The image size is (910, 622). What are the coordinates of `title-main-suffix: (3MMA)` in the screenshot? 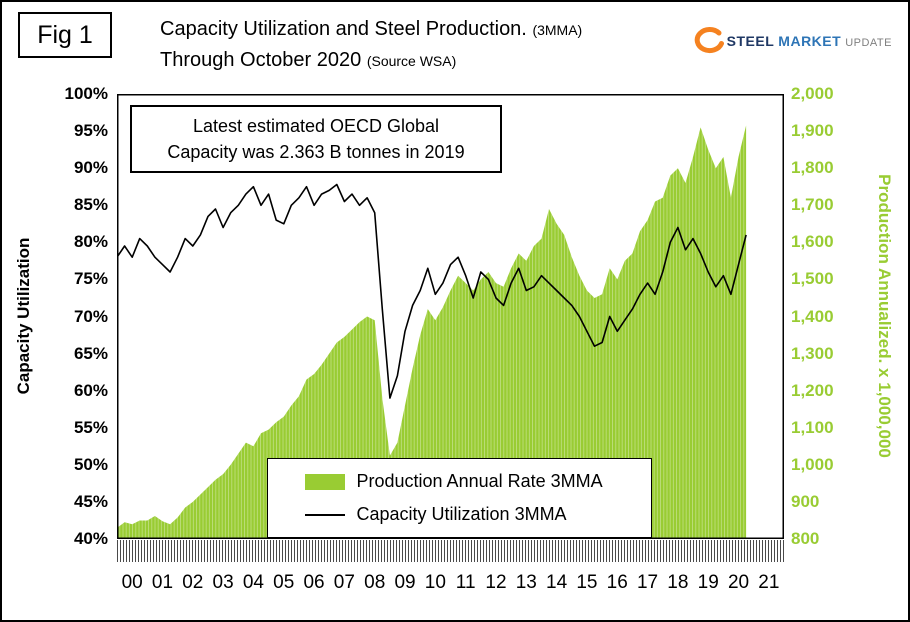 It's located at (557, 30).